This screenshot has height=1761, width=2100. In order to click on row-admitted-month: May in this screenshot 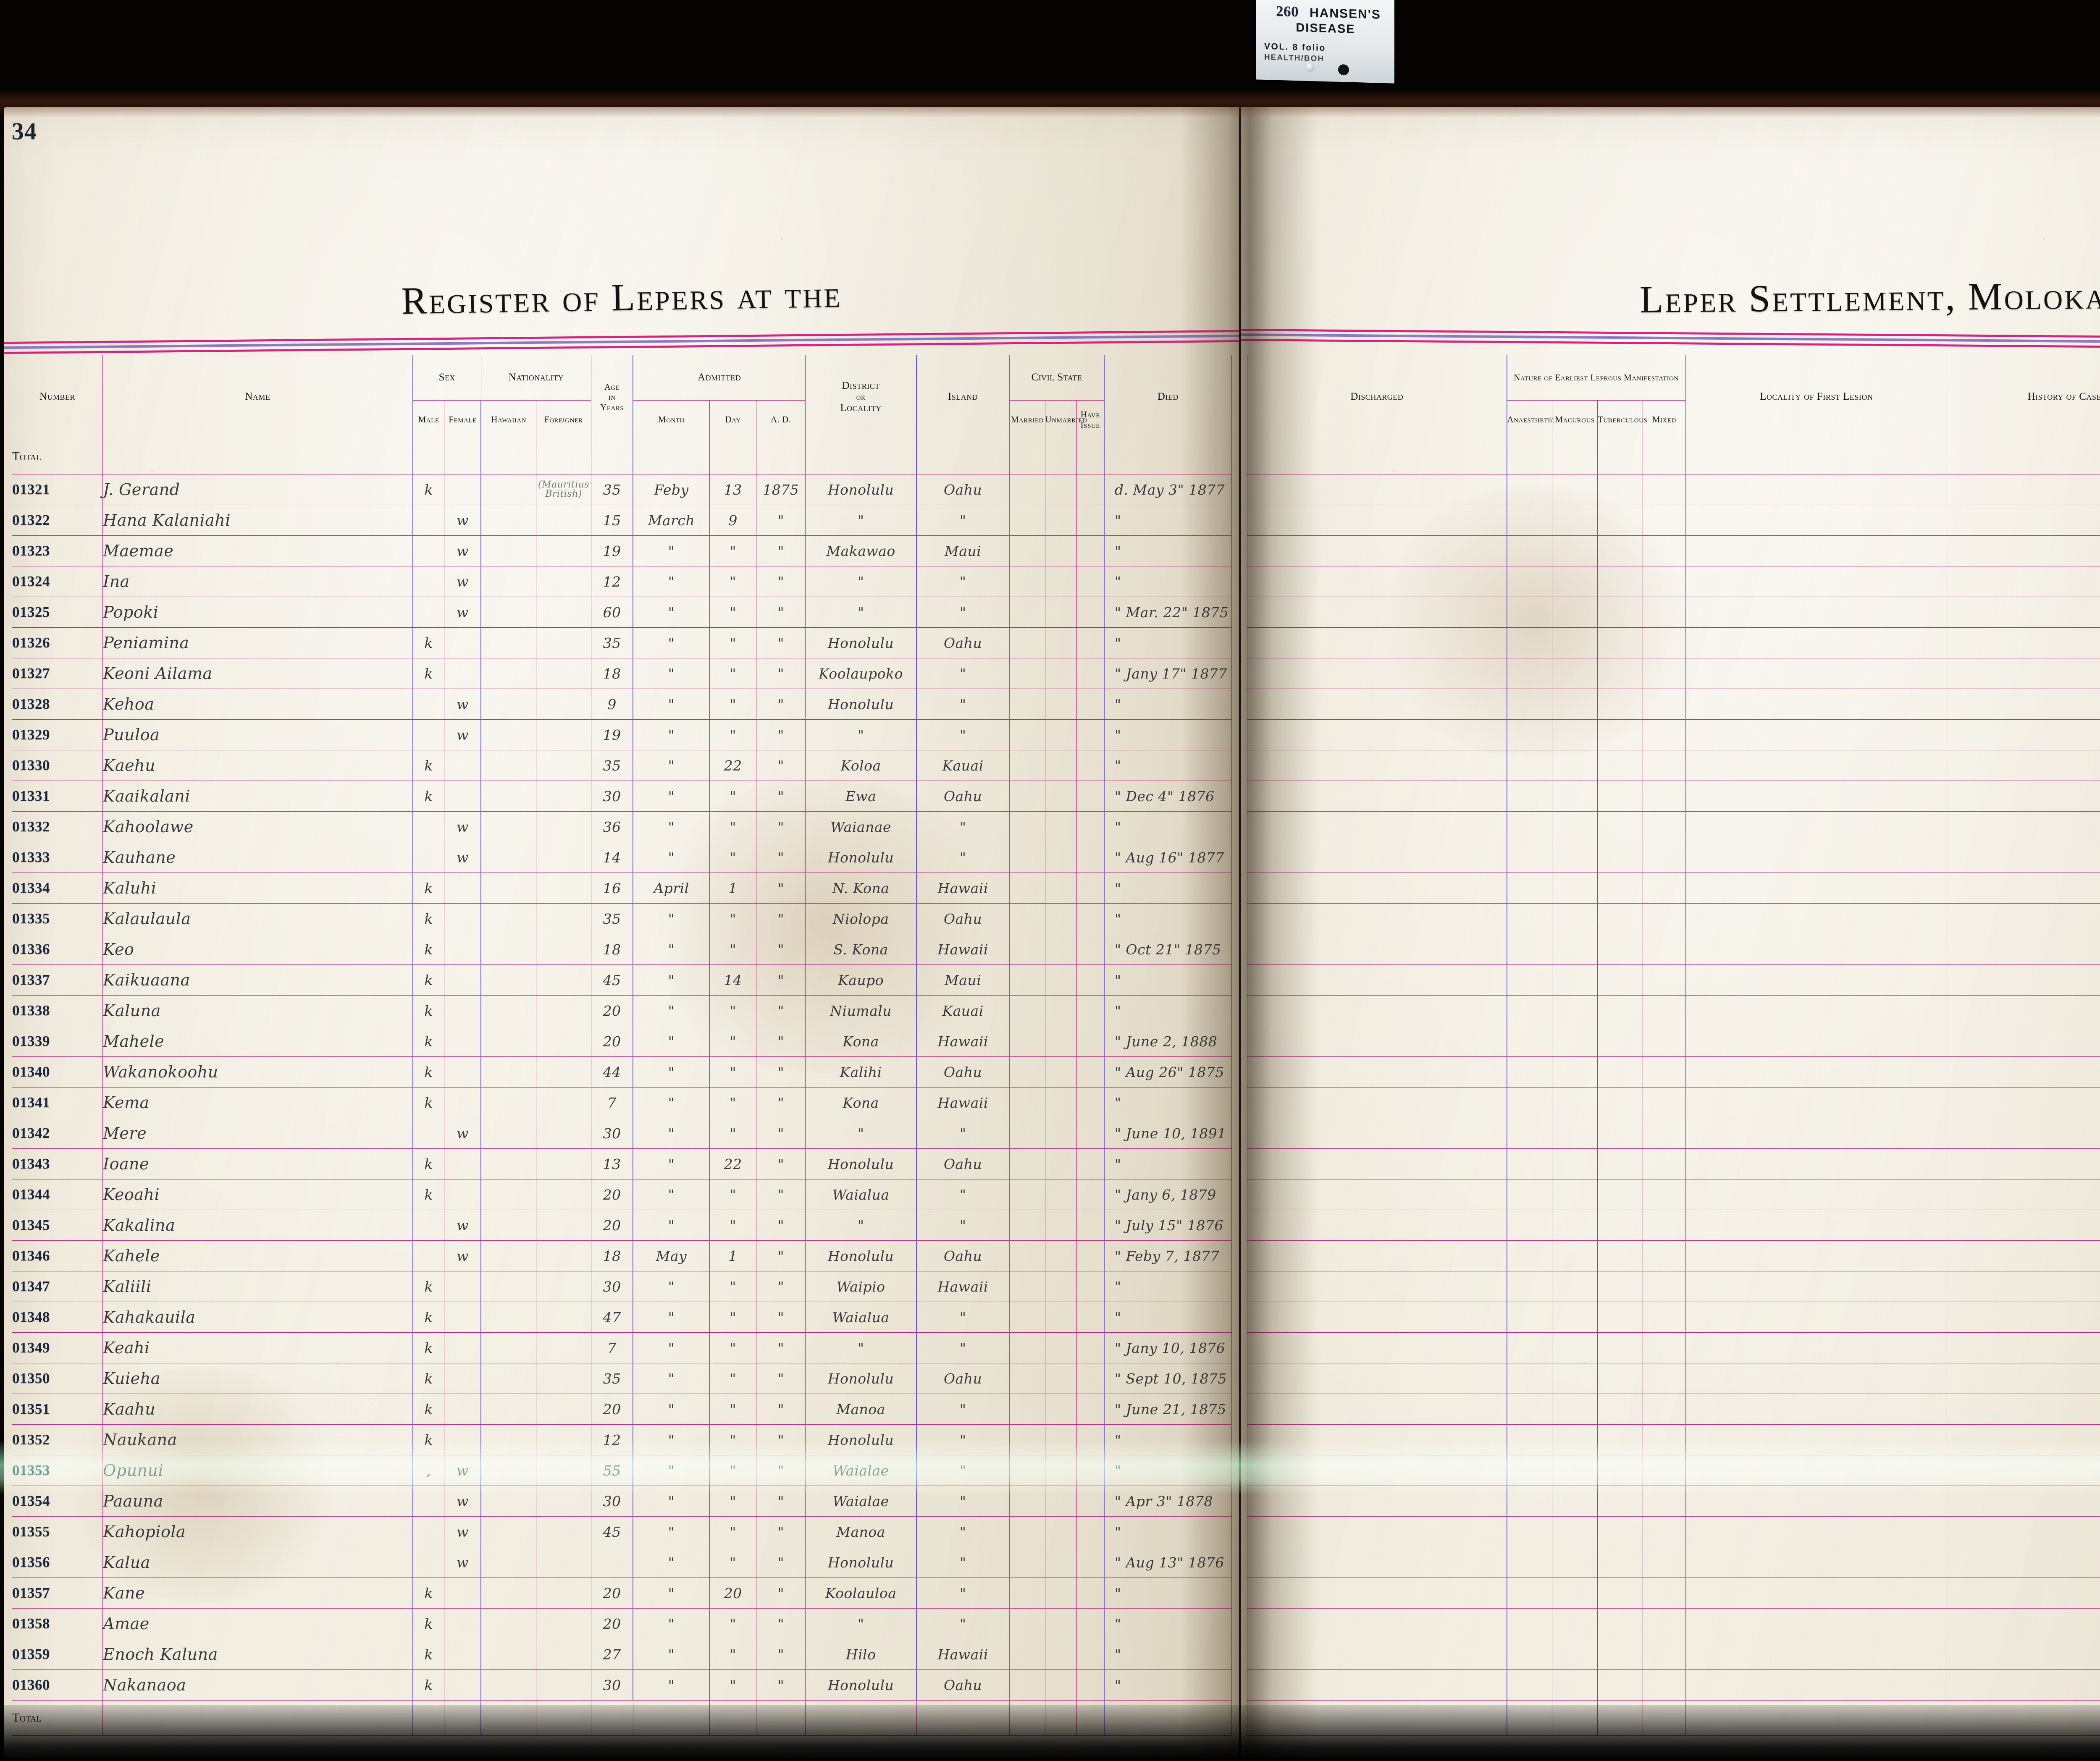, I will do `click(671, 1255)`.